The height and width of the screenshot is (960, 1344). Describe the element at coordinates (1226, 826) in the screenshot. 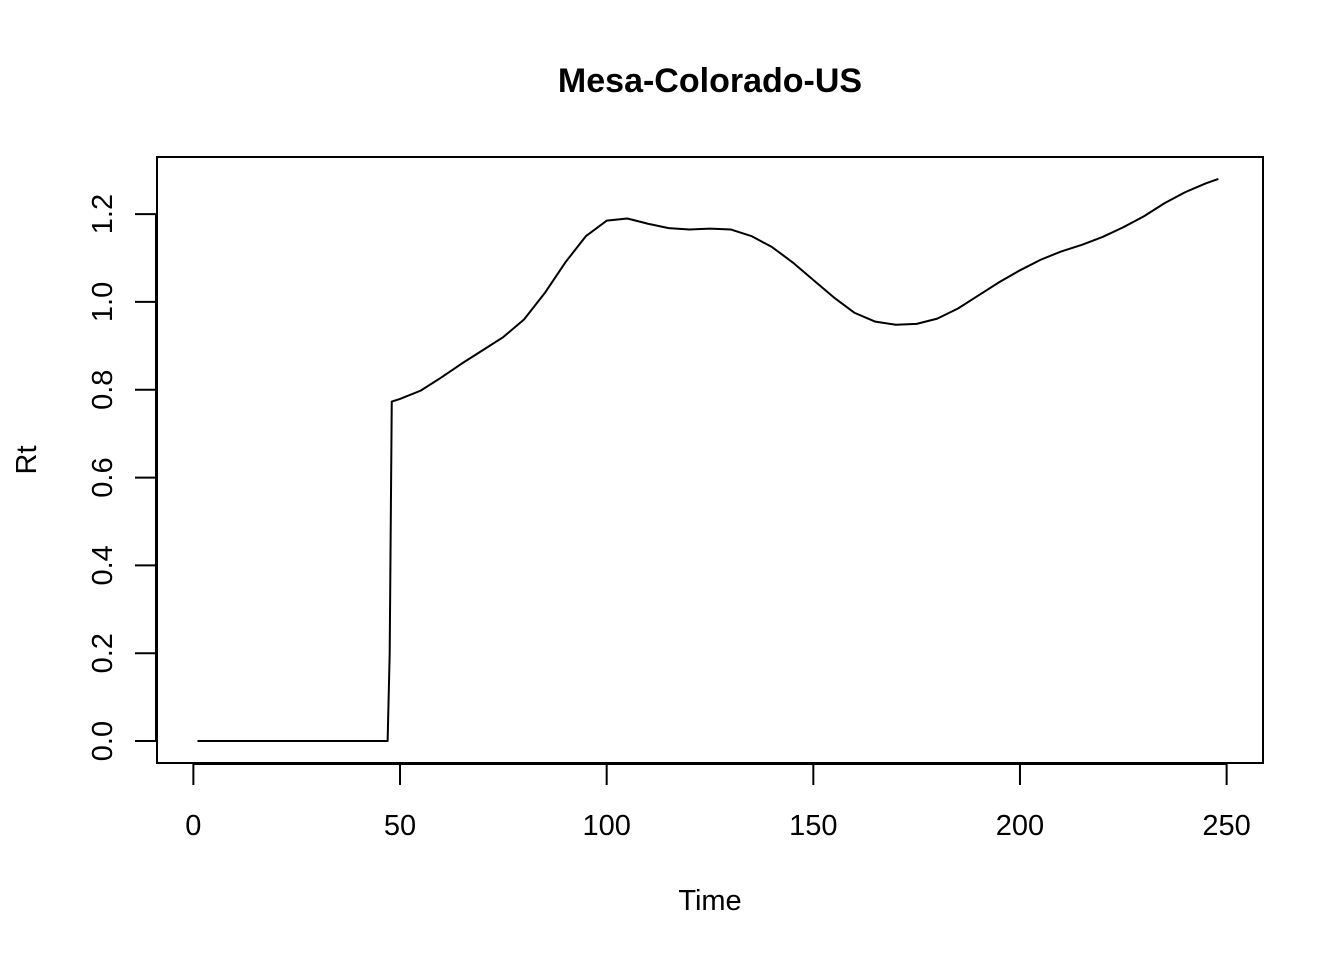

I see `x-tick-label: 250` at that location.